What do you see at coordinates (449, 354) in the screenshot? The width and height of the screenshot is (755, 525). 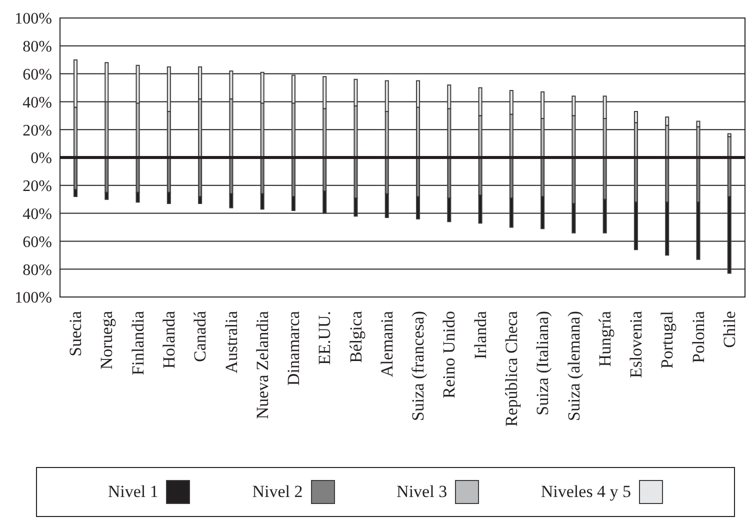 I see `x-tick-label: Reino Unido` at bounding box center [449, 354].